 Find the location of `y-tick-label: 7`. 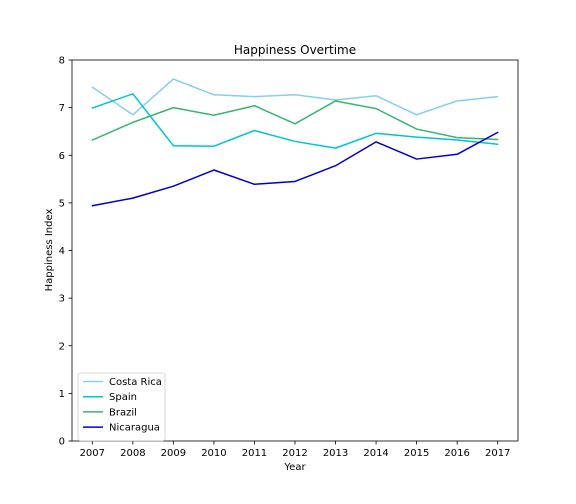

y-tick-label: 7 is located at coordinates (62, 108).